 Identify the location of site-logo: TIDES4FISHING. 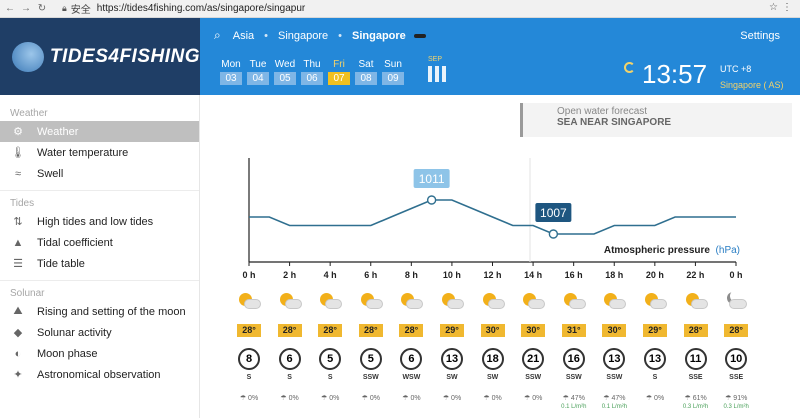
(100, 56).